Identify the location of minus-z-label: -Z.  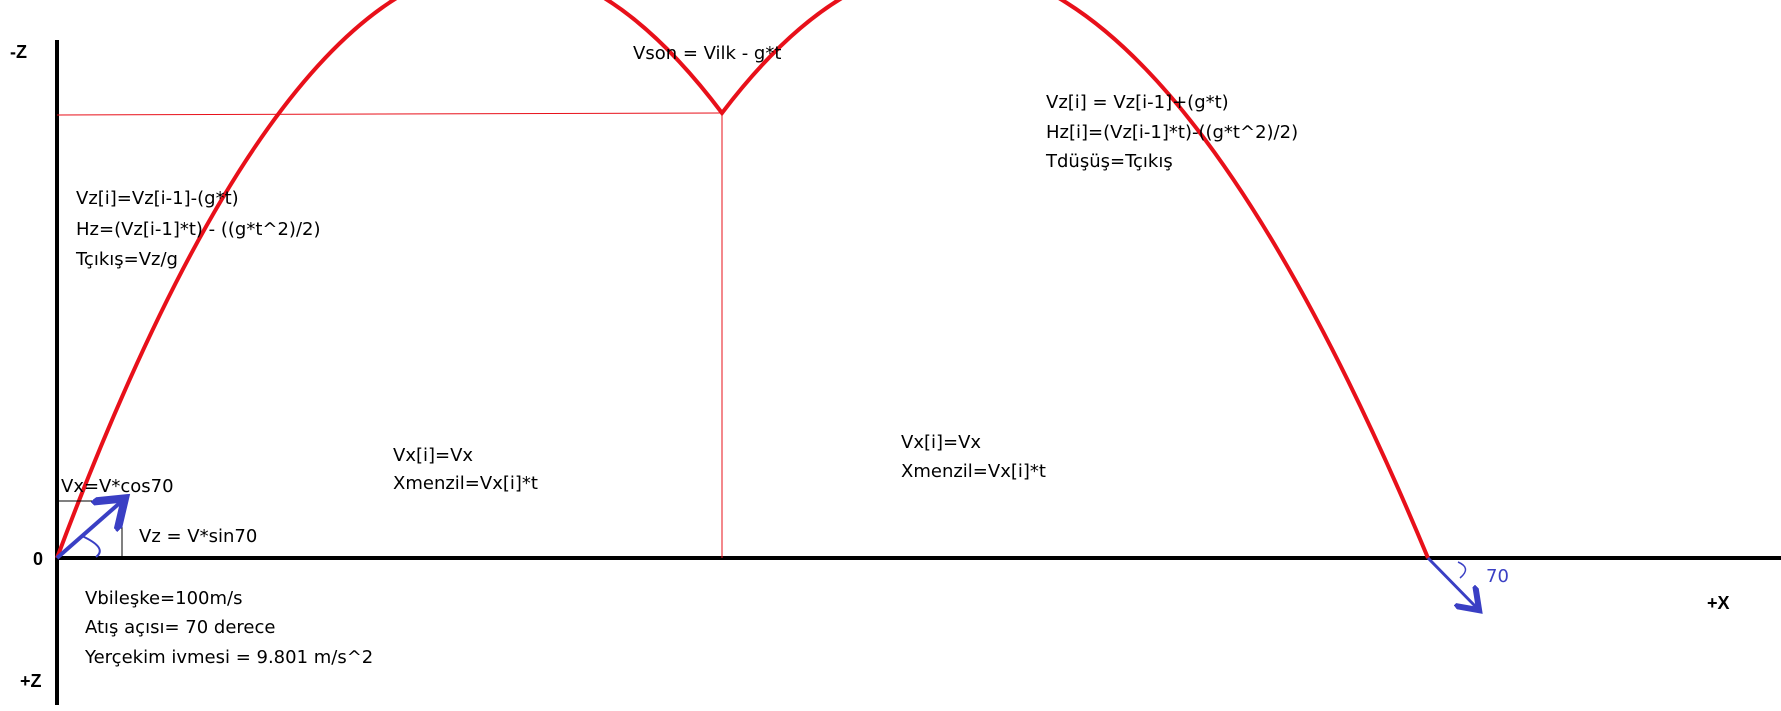
(18, 52).